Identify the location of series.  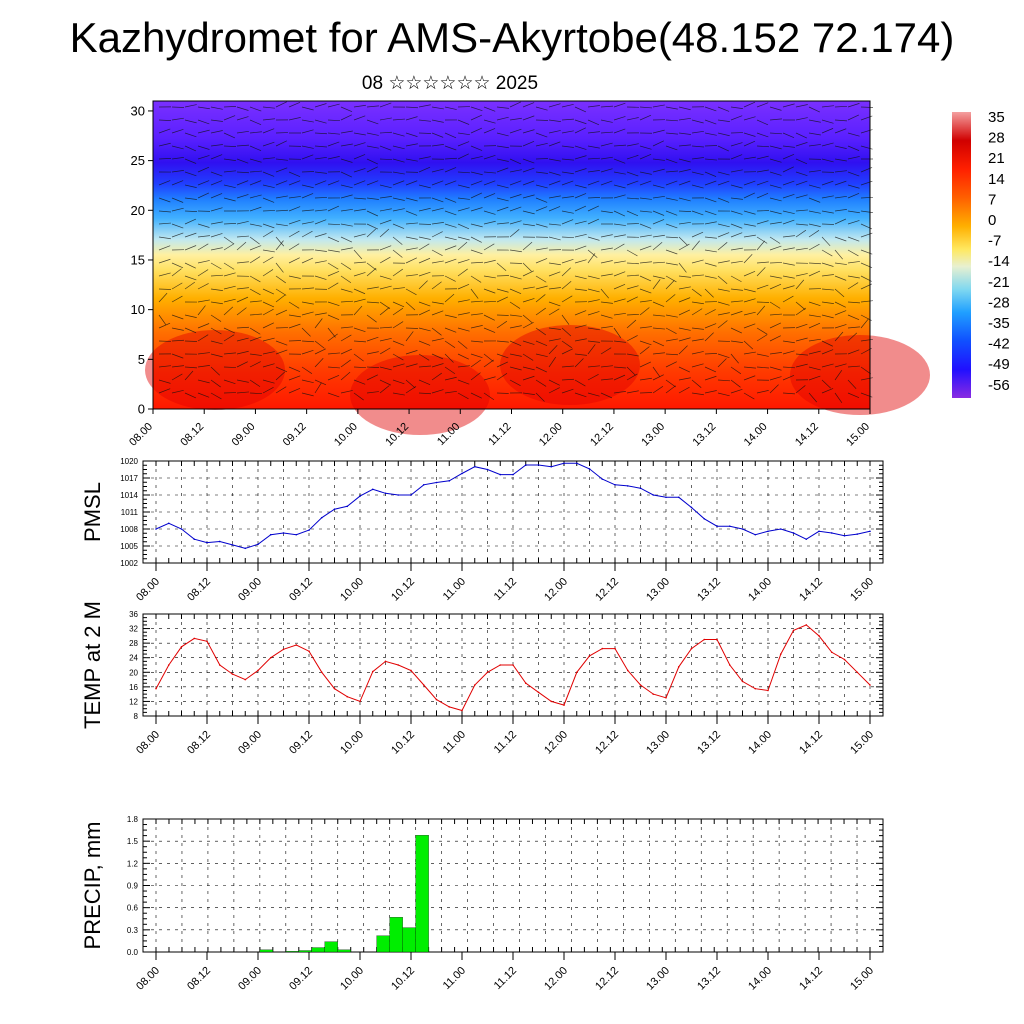
(513, 668).